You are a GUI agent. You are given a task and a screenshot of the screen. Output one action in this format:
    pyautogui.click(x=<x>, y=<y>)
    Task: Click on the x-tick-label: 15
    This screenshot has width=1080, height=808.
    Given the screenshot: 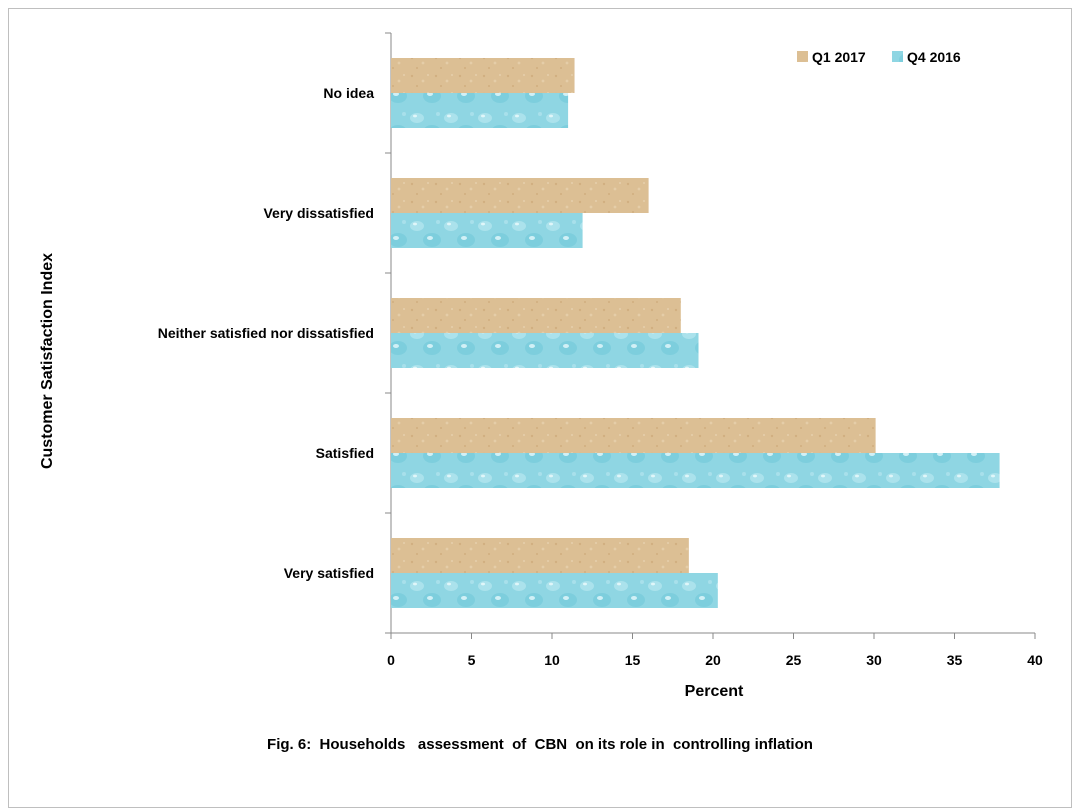 What is the action you would take?
    pyautogui.click(x=633, y=660)
    